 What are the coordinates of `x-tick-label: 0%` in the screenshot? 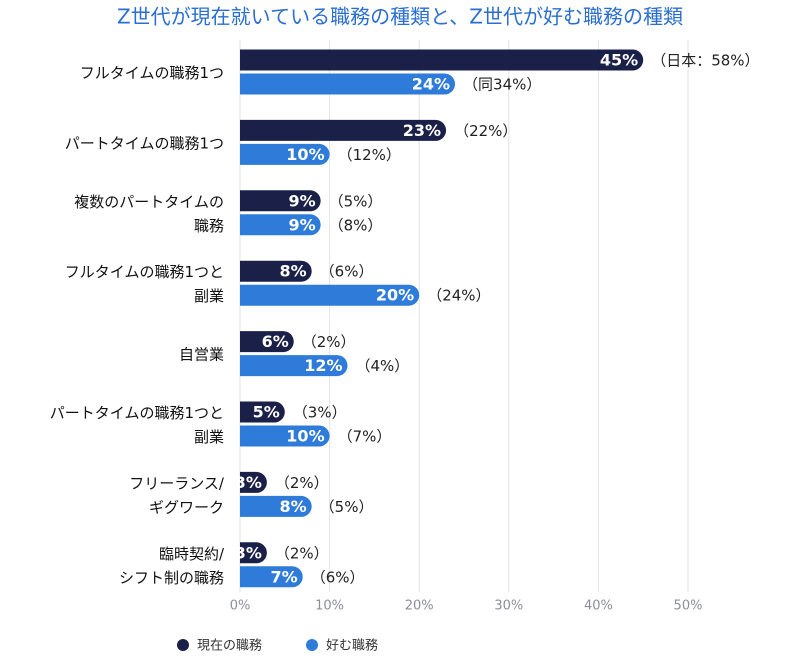 It's located at (240, 606).